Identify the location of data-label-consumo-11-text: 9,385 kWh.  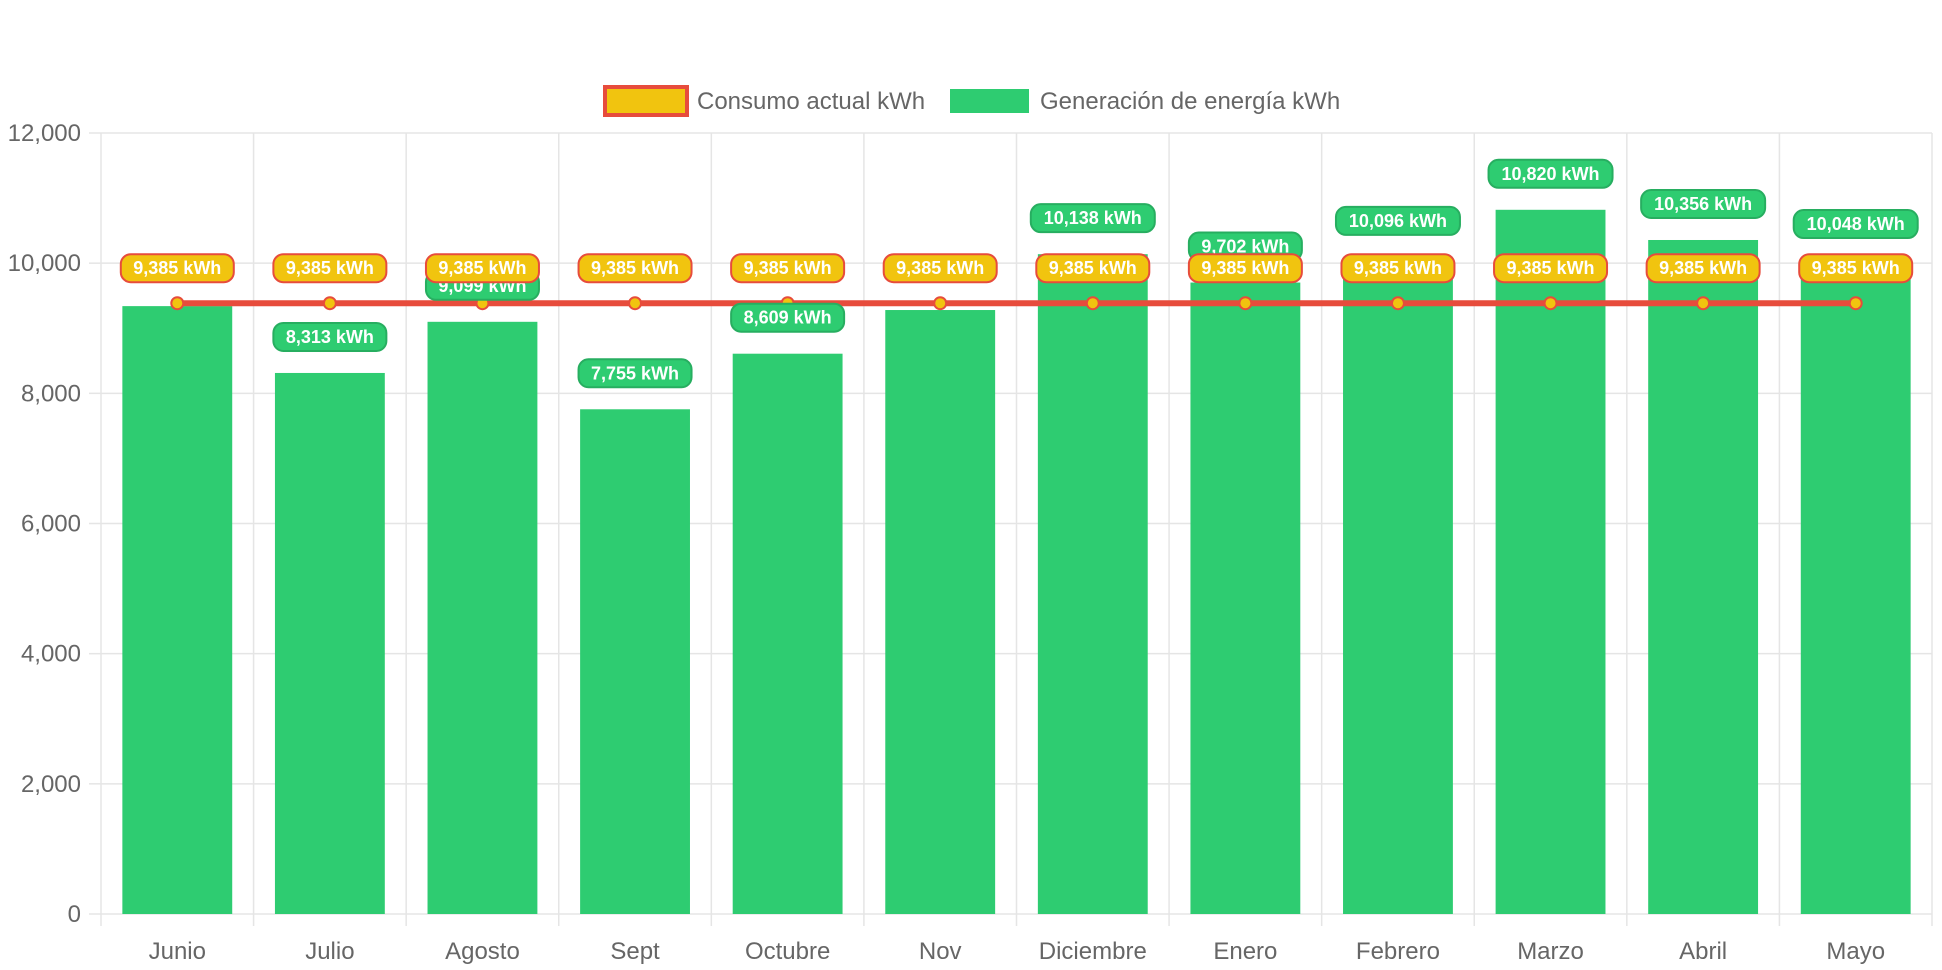
(1856, 268).